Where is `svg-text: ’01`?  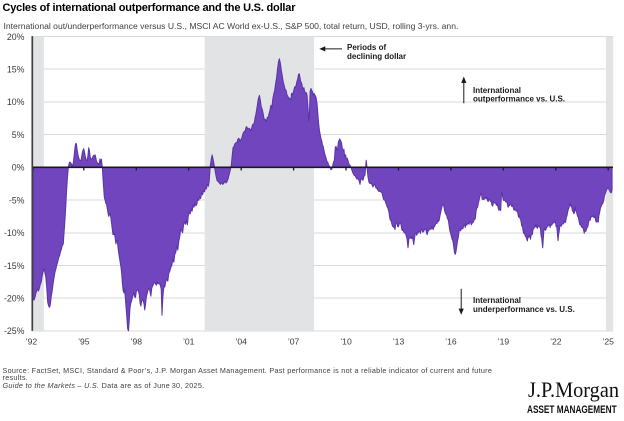 svg-text: ’01 is located at coordinates (189, 342).